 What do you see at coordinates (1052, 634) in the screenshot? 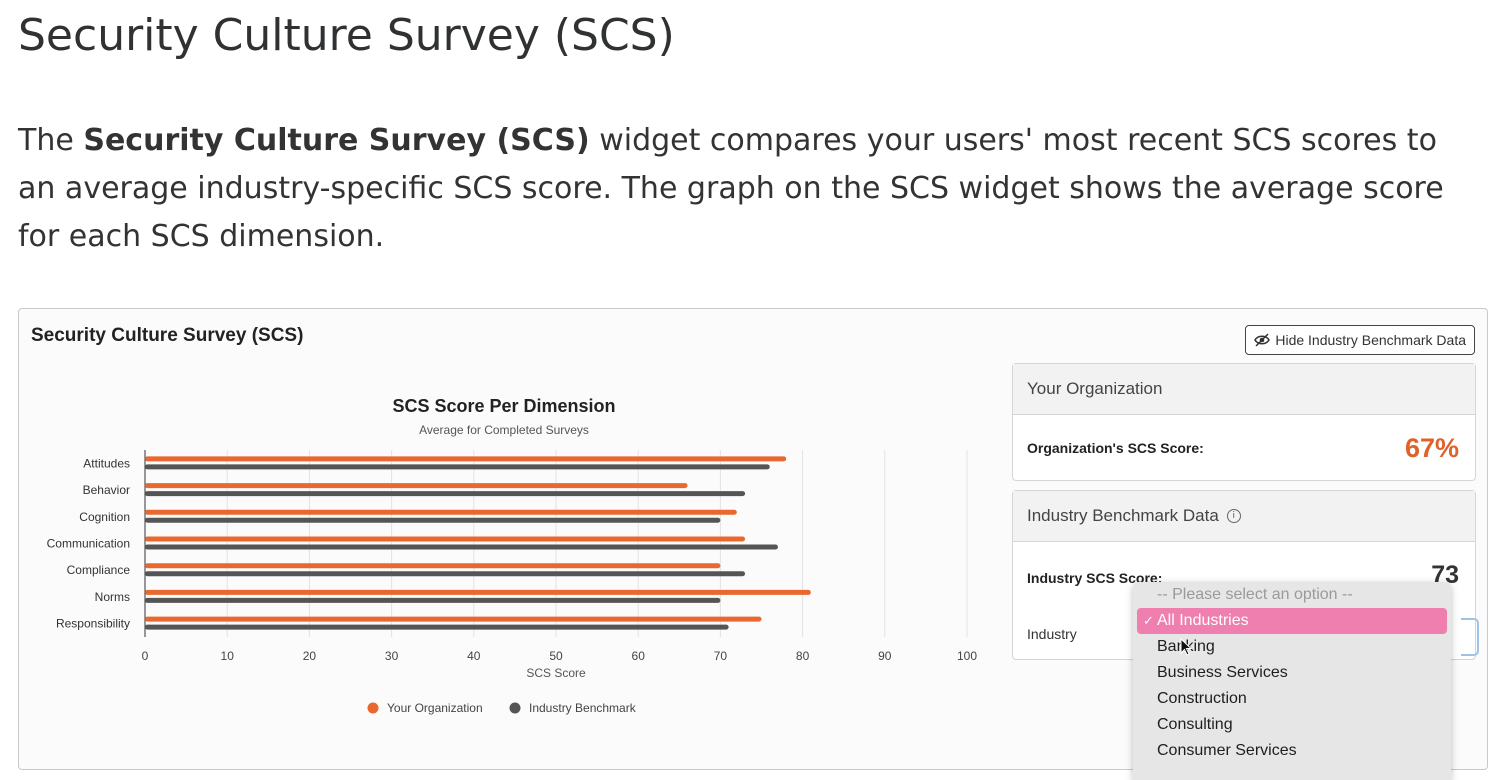
I see `industry-select-label: Industry` at bounding box center [1052, 634].